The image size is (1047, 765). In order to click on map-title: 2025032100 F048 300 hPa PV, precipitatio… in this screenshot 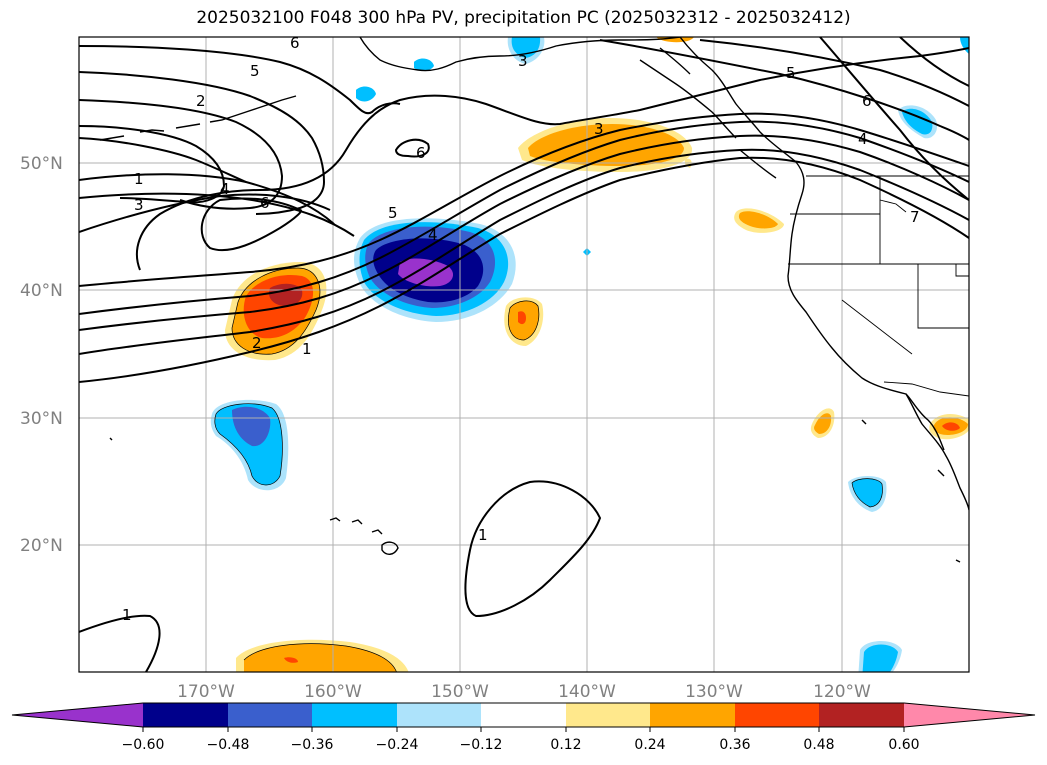, I will do `click(523, 18)`.